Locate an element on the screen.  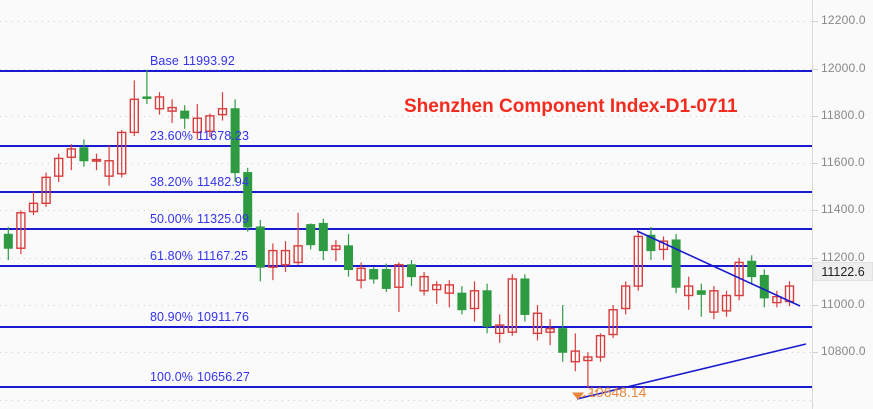
fib-level-price: 11325.09 is located at coordinates (223, 219).